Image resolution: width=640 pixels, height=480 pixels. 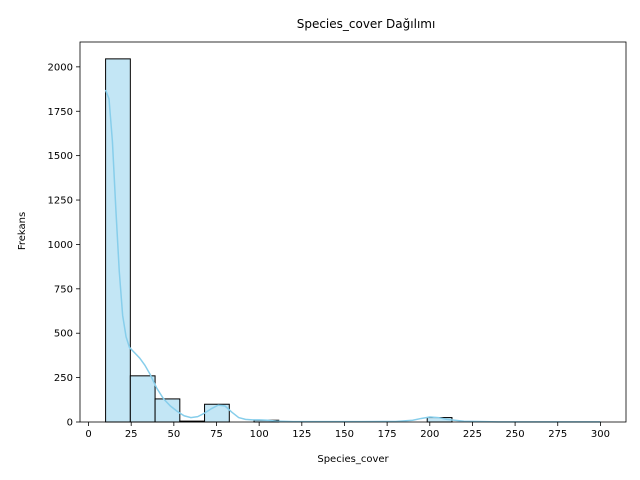 What do you see at coordinates (60, 201) in the screenshot?
I see `y-tick-label-1250: 1250` at bounding box center [60, 201].